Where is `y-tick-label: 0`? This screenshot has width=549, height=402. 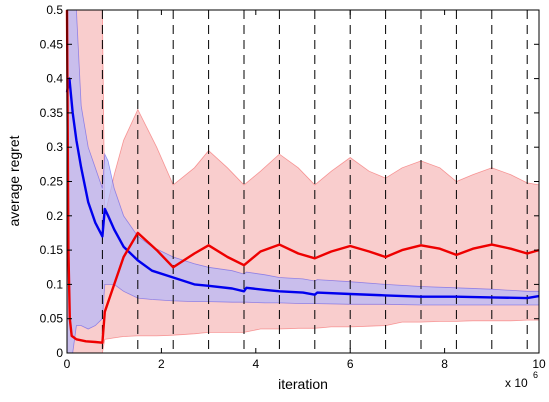 y-tick-label: 0 is located at coordinates (59, 353).